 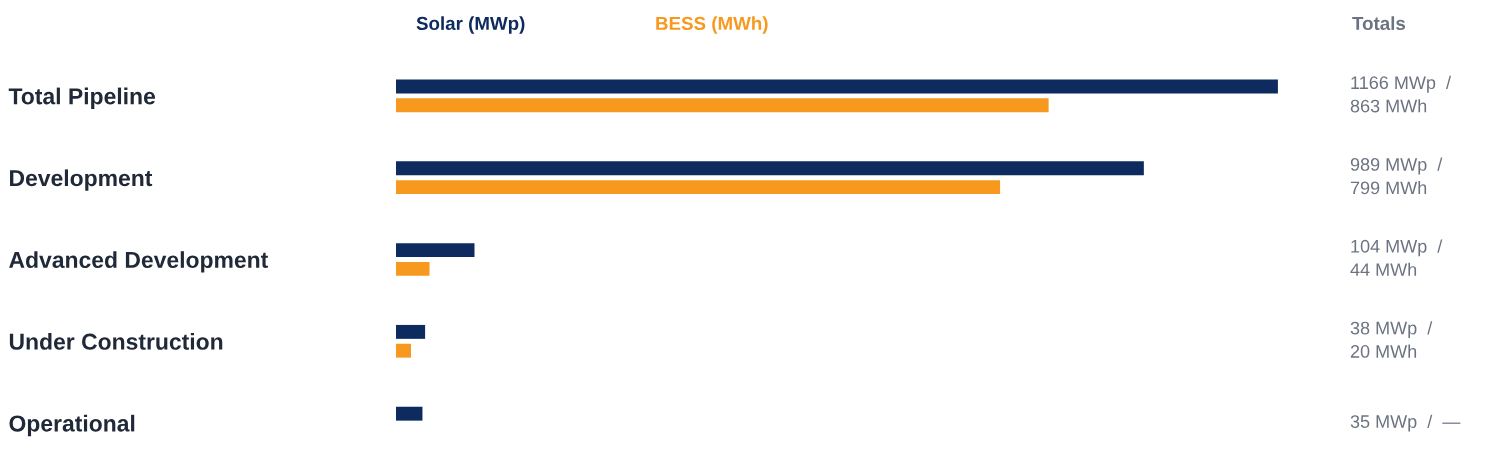 I want to click on y-tick-label: Total Pipeline, so click(x=82, y=98).